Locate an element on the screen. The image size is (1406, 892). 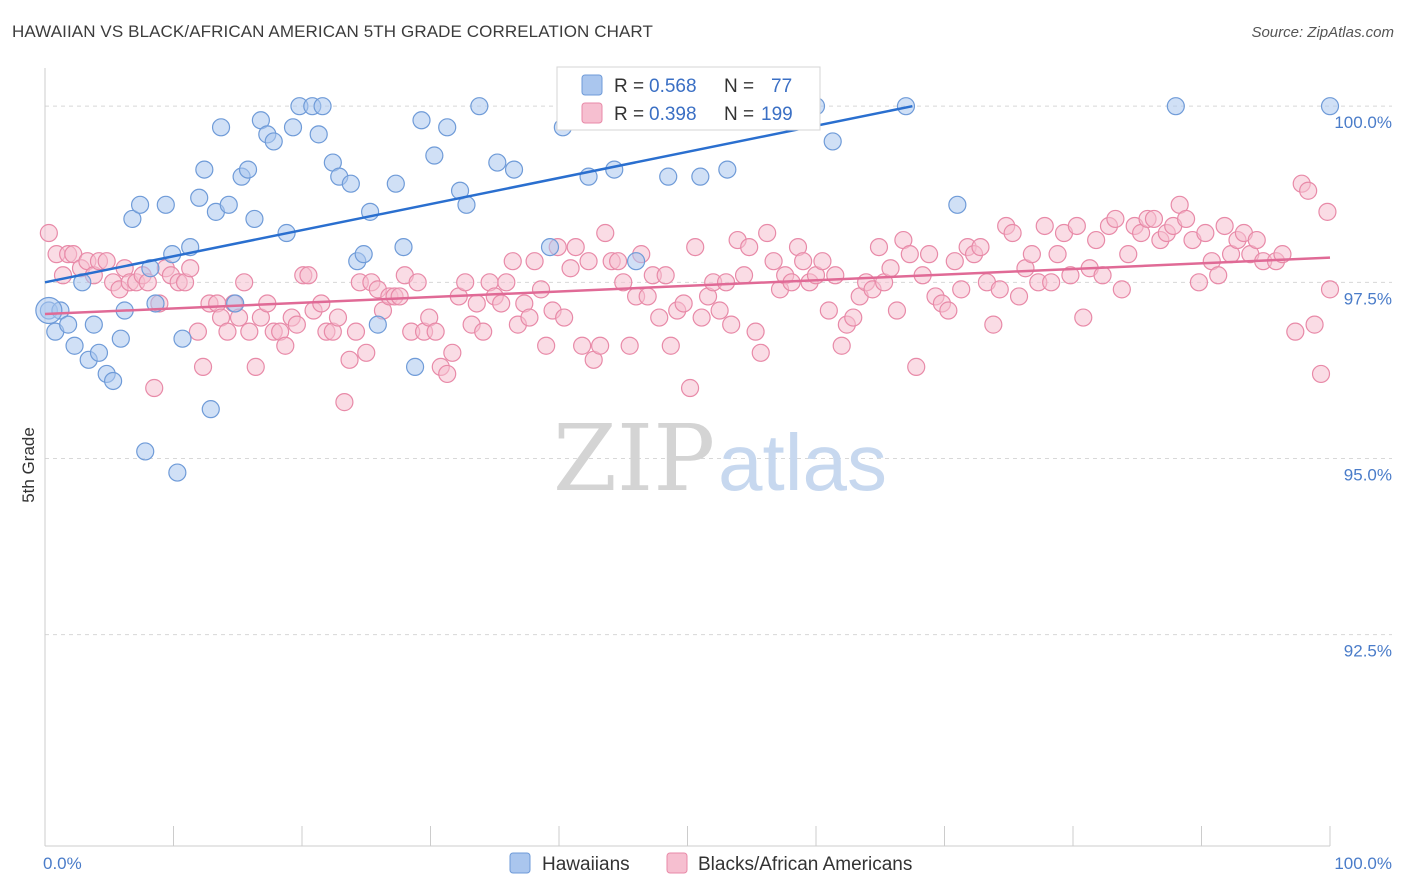
hawaiian-point-large is located at coordinates (49, 310).